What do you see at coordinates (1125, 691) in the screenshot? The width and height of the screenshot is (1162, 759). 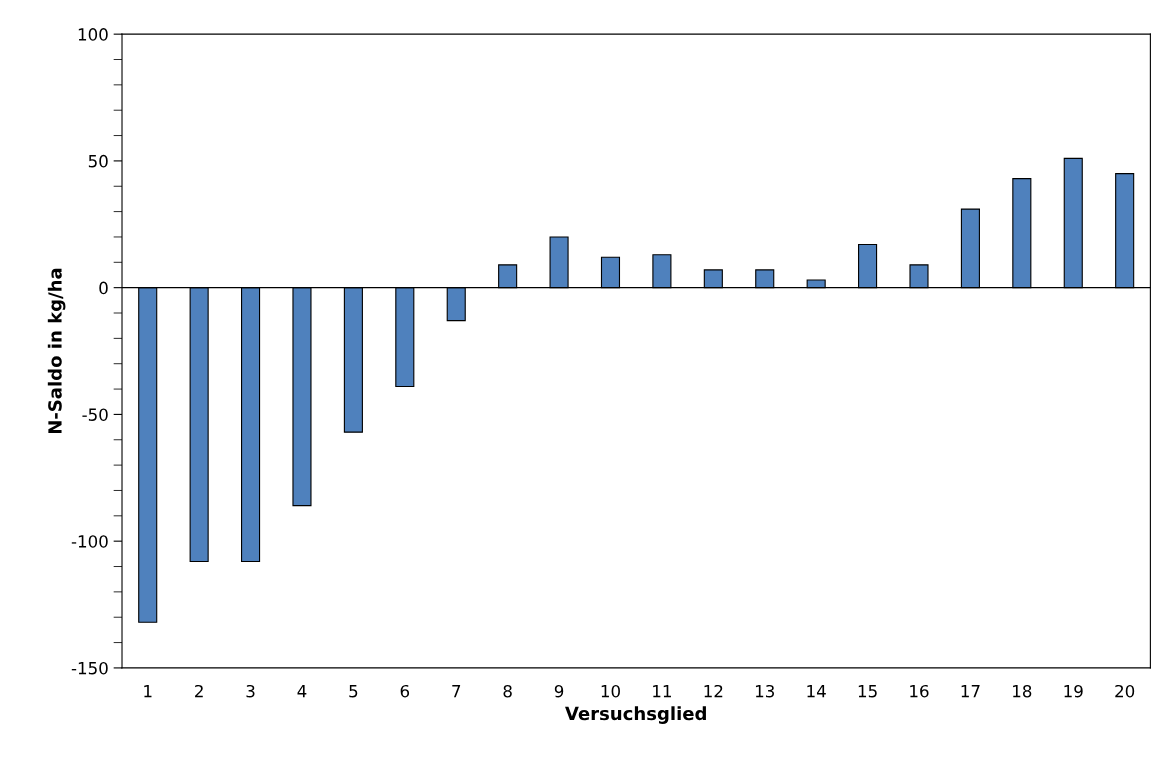 I see `x-tick-label: 20` at bounding box center [1125, 691].